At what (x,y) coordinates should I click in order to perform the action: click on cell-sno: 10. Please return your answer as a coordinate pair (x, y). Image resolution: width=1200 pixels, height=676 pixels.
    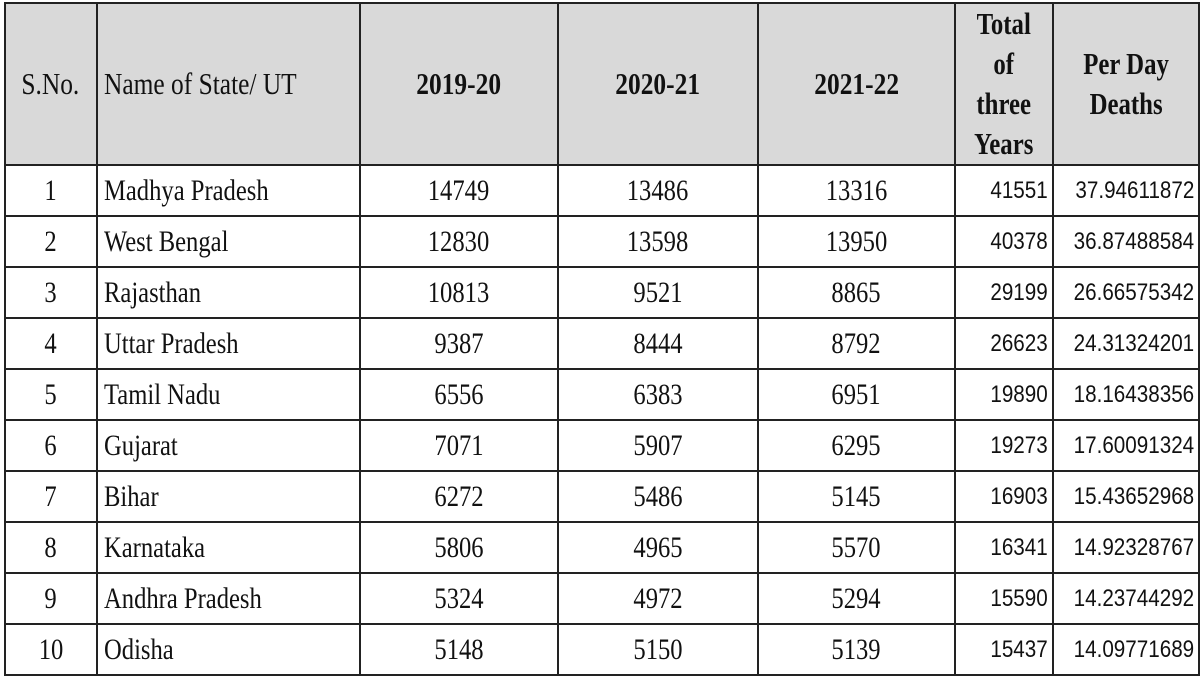
    Looking at the image, I should click on (51, 649).